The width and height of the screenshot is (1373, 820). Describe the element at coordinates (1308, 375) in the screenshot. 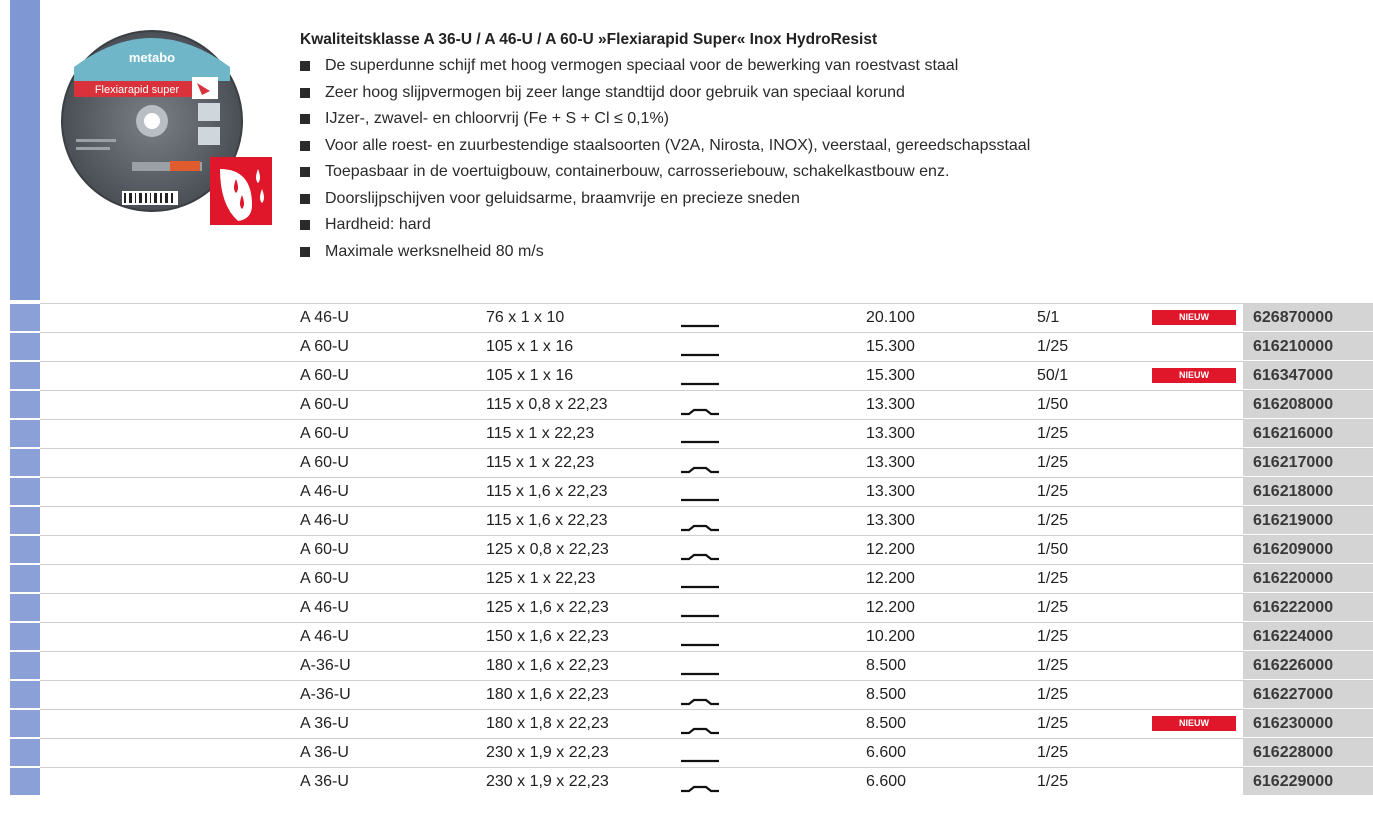

I see `article-number-cell: 616347000` at that location.